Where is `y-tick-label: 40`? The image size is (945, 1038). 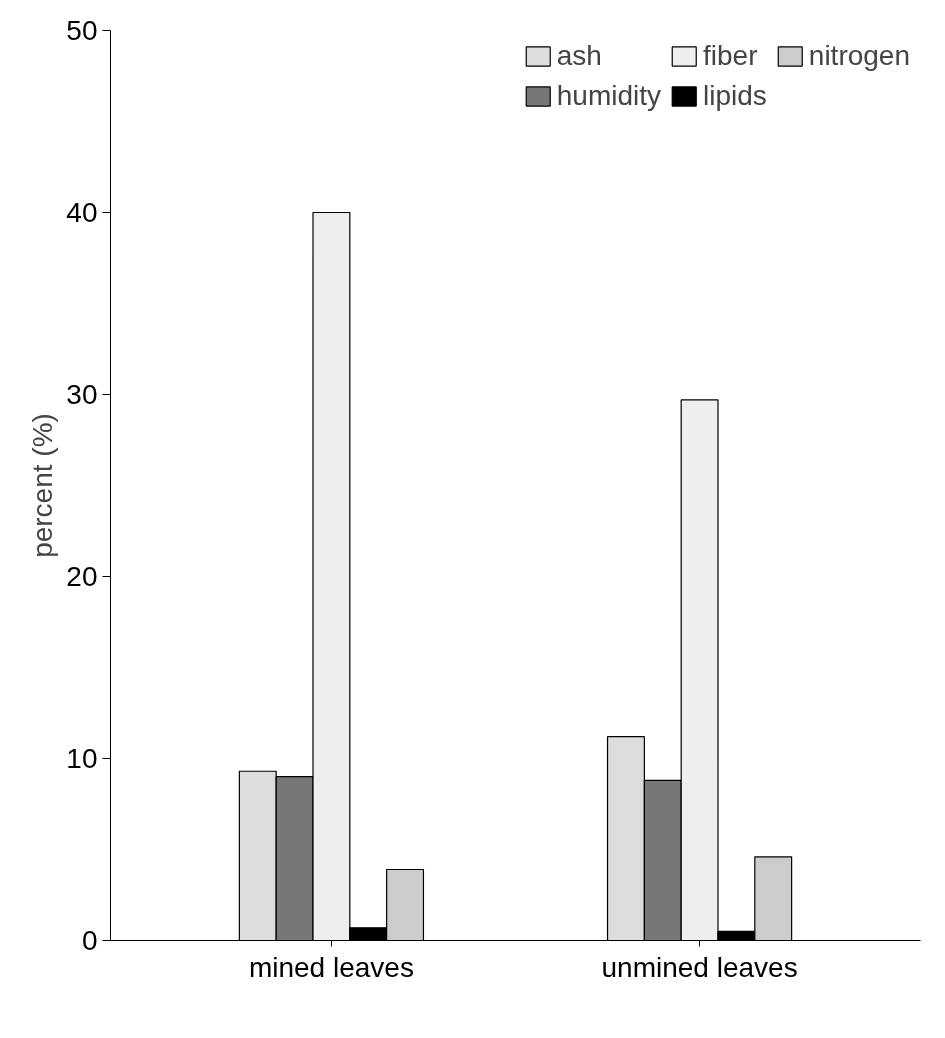
y-tick-label: 40 is located at coordinates (82, 212).